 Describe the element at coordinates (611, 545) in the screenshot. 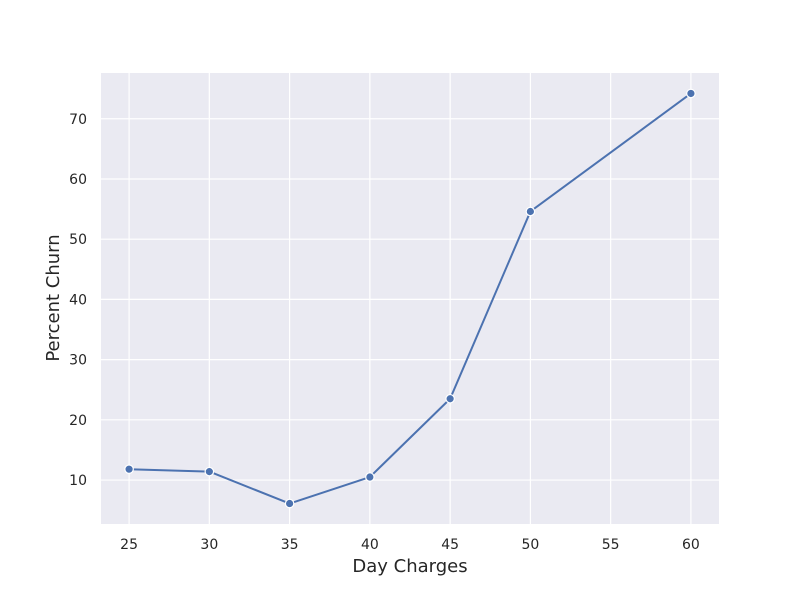

I see `x-tick-label: 55` at that location.